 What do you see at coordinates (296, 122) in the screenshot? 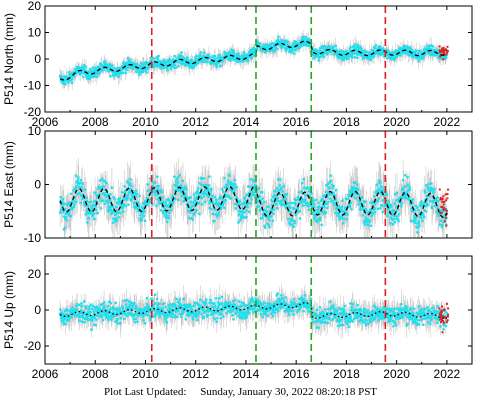
I see `x-tick-label: 2016` at bounding box center [296, 122].